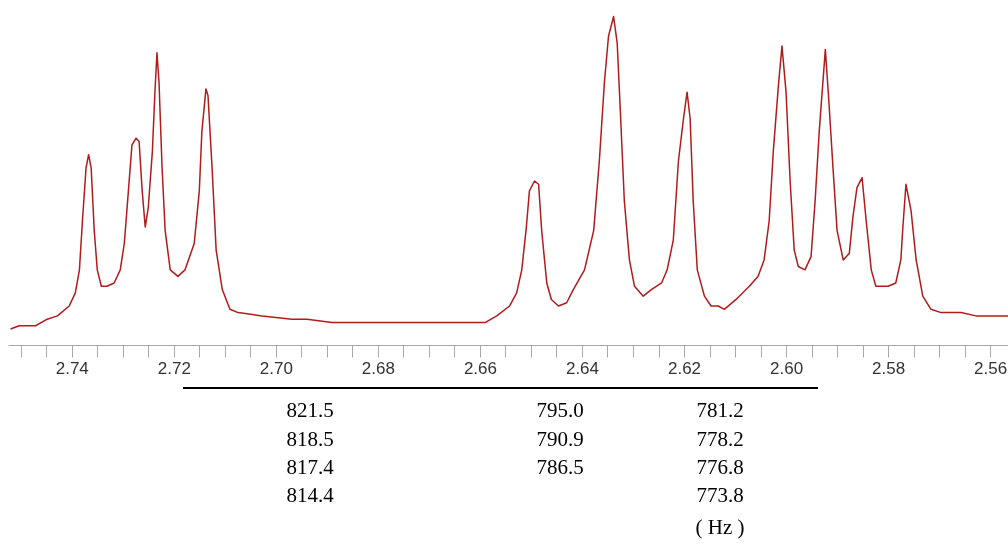  I want to click on text: 776.8, so click(720, 467).